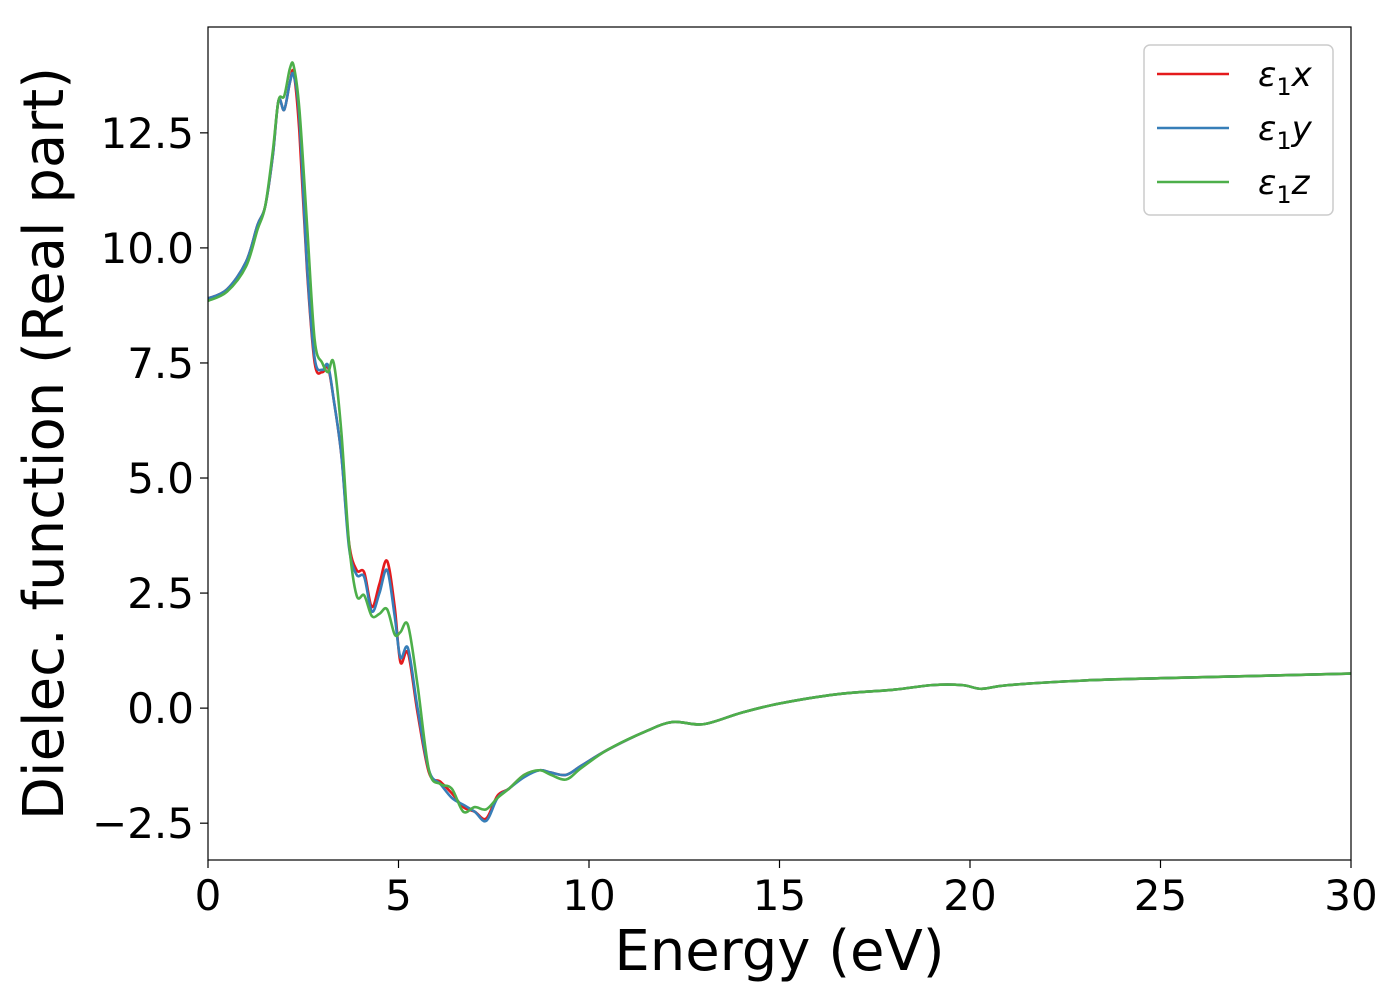 The height and width of the screenshot is (1000, 1400). Describe the element at coordinates (1302, 75) in the screenshot. I see `legend-variable: x` at that location.